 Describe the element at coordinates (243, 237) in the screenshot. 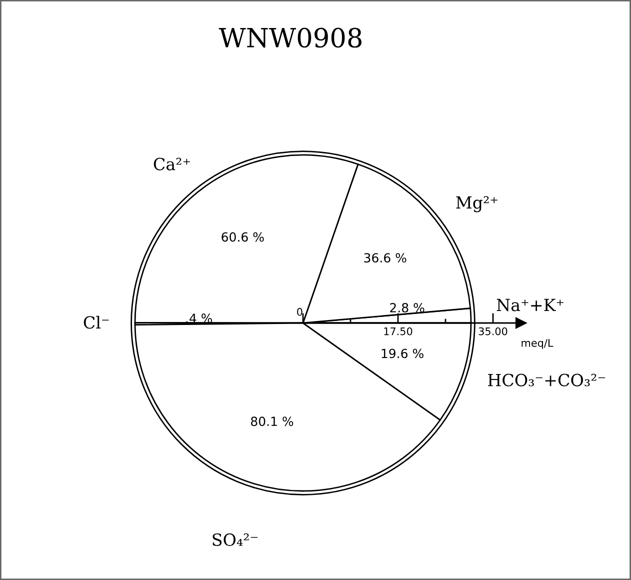

I see `data-label: 60.6 %` at that location.